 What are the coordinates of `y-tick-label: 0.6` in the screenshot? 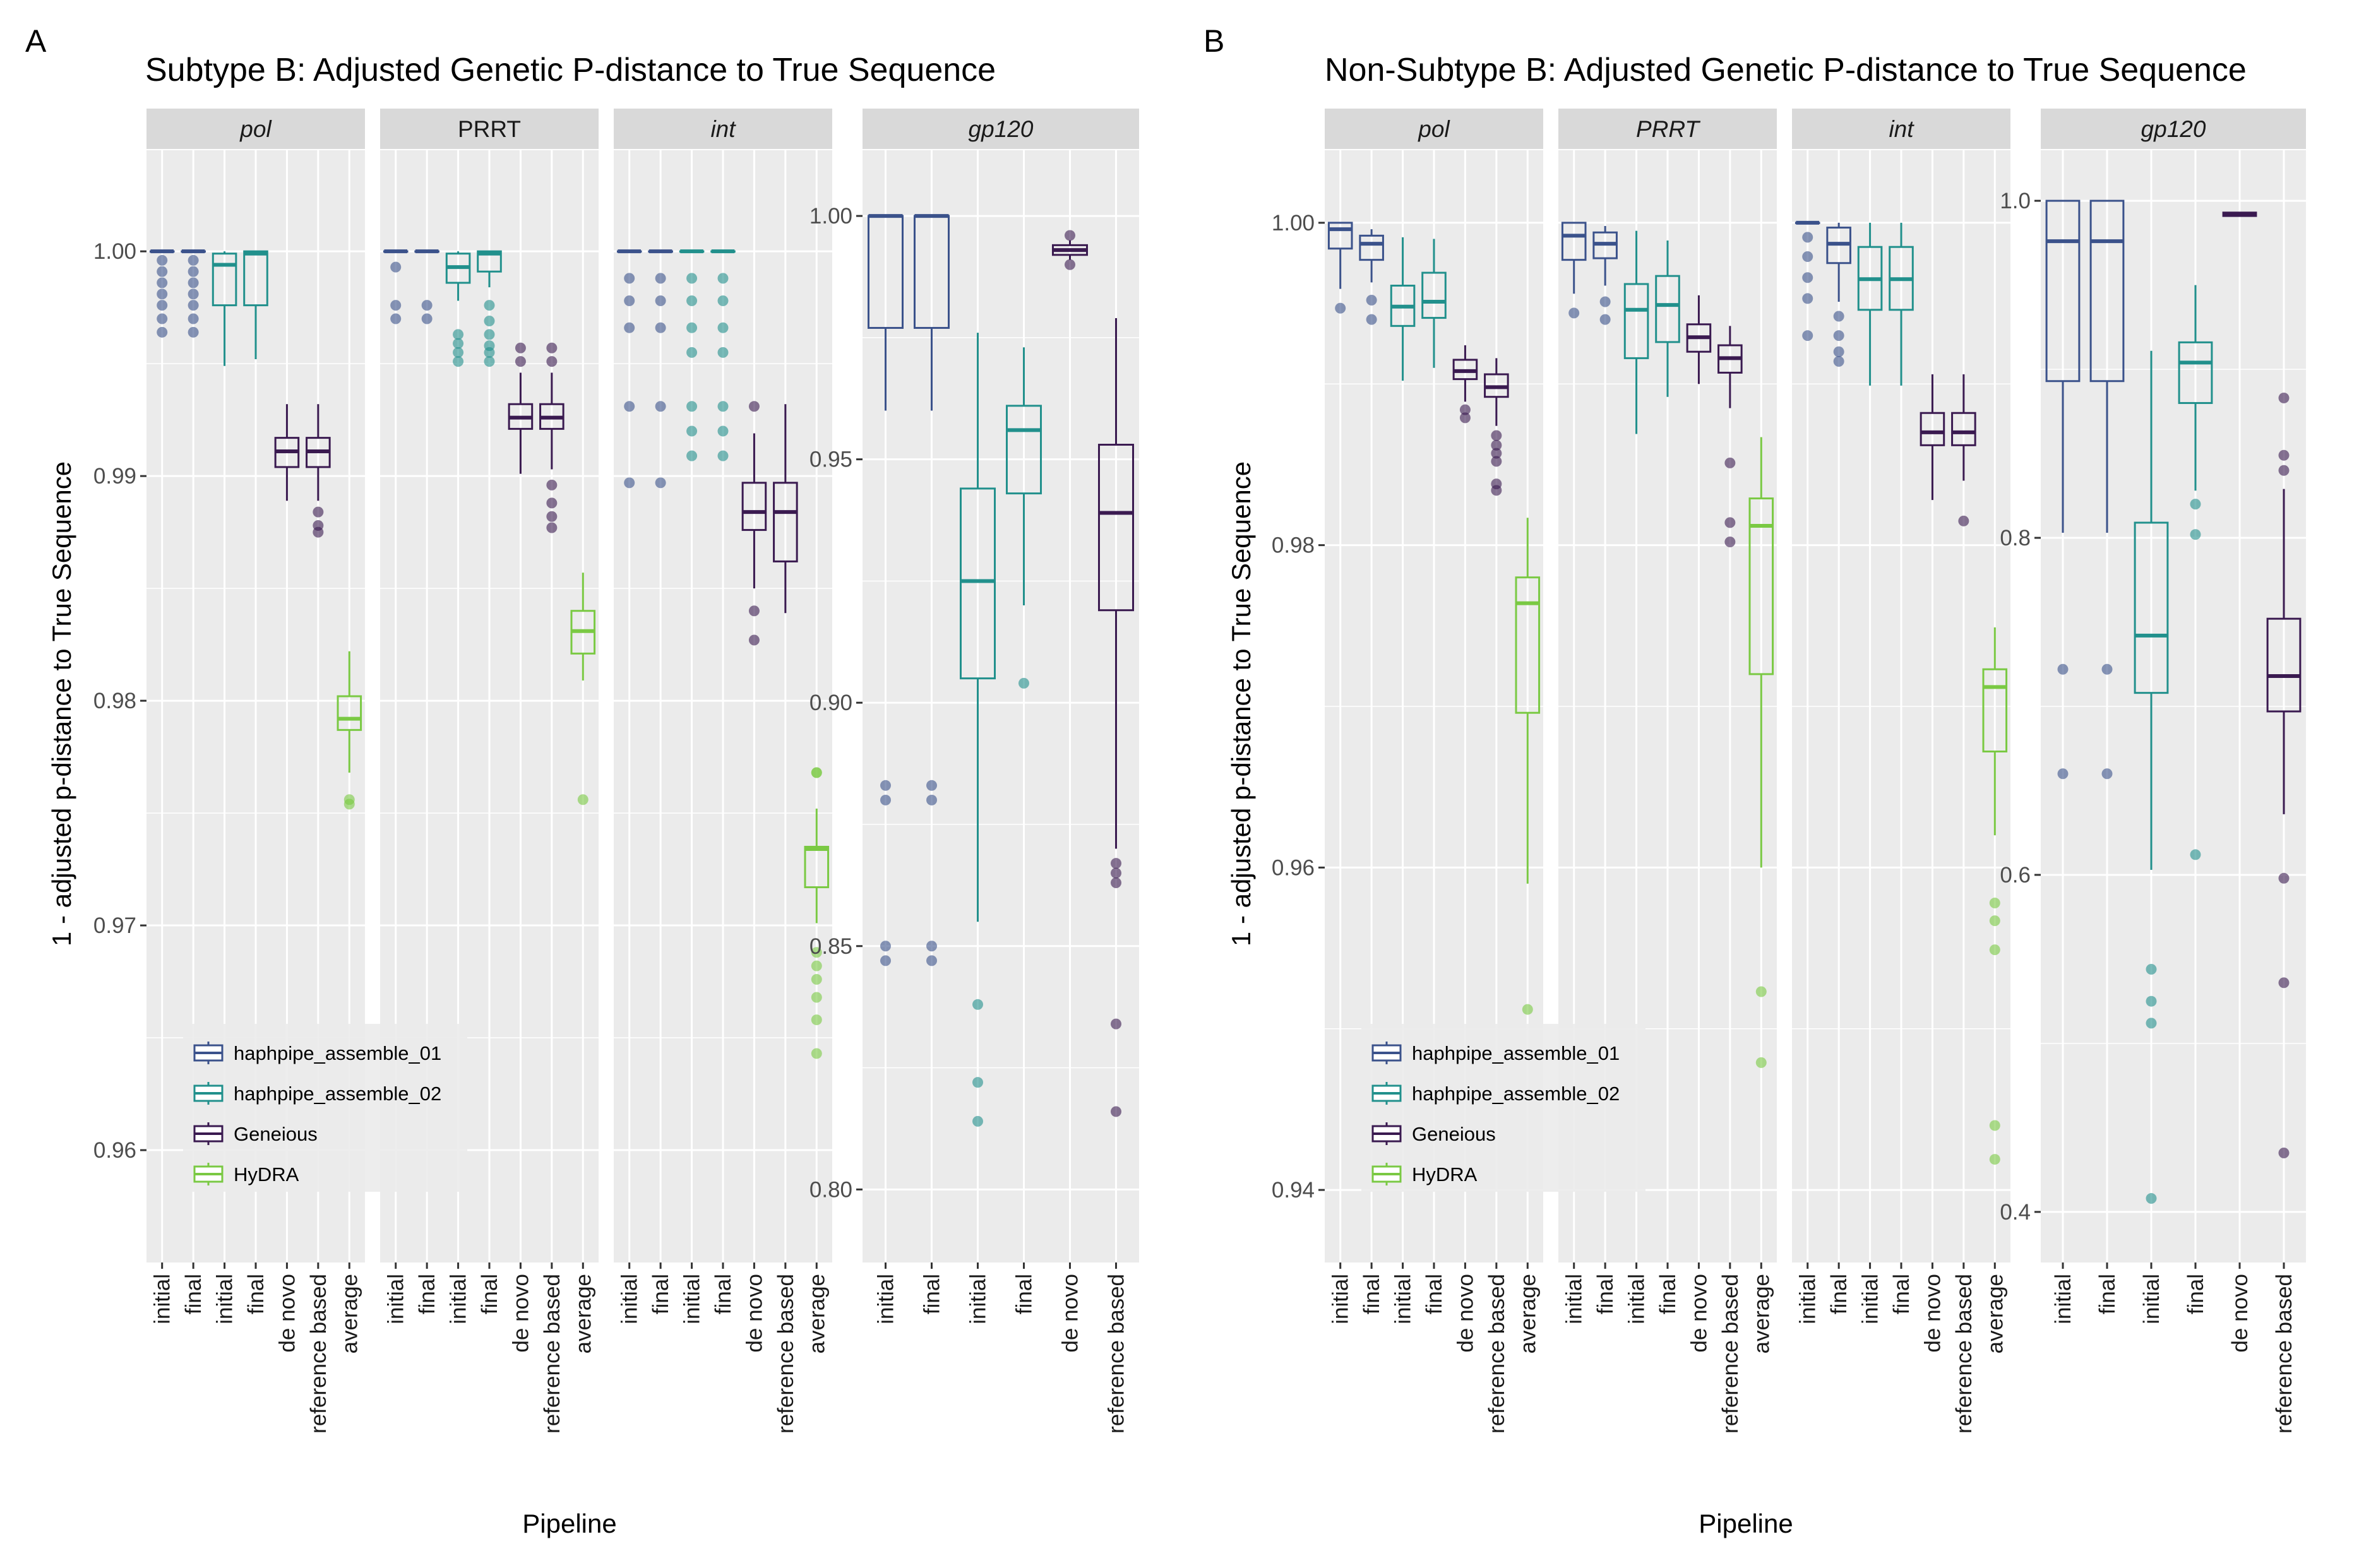 It's located at (2016, 875).